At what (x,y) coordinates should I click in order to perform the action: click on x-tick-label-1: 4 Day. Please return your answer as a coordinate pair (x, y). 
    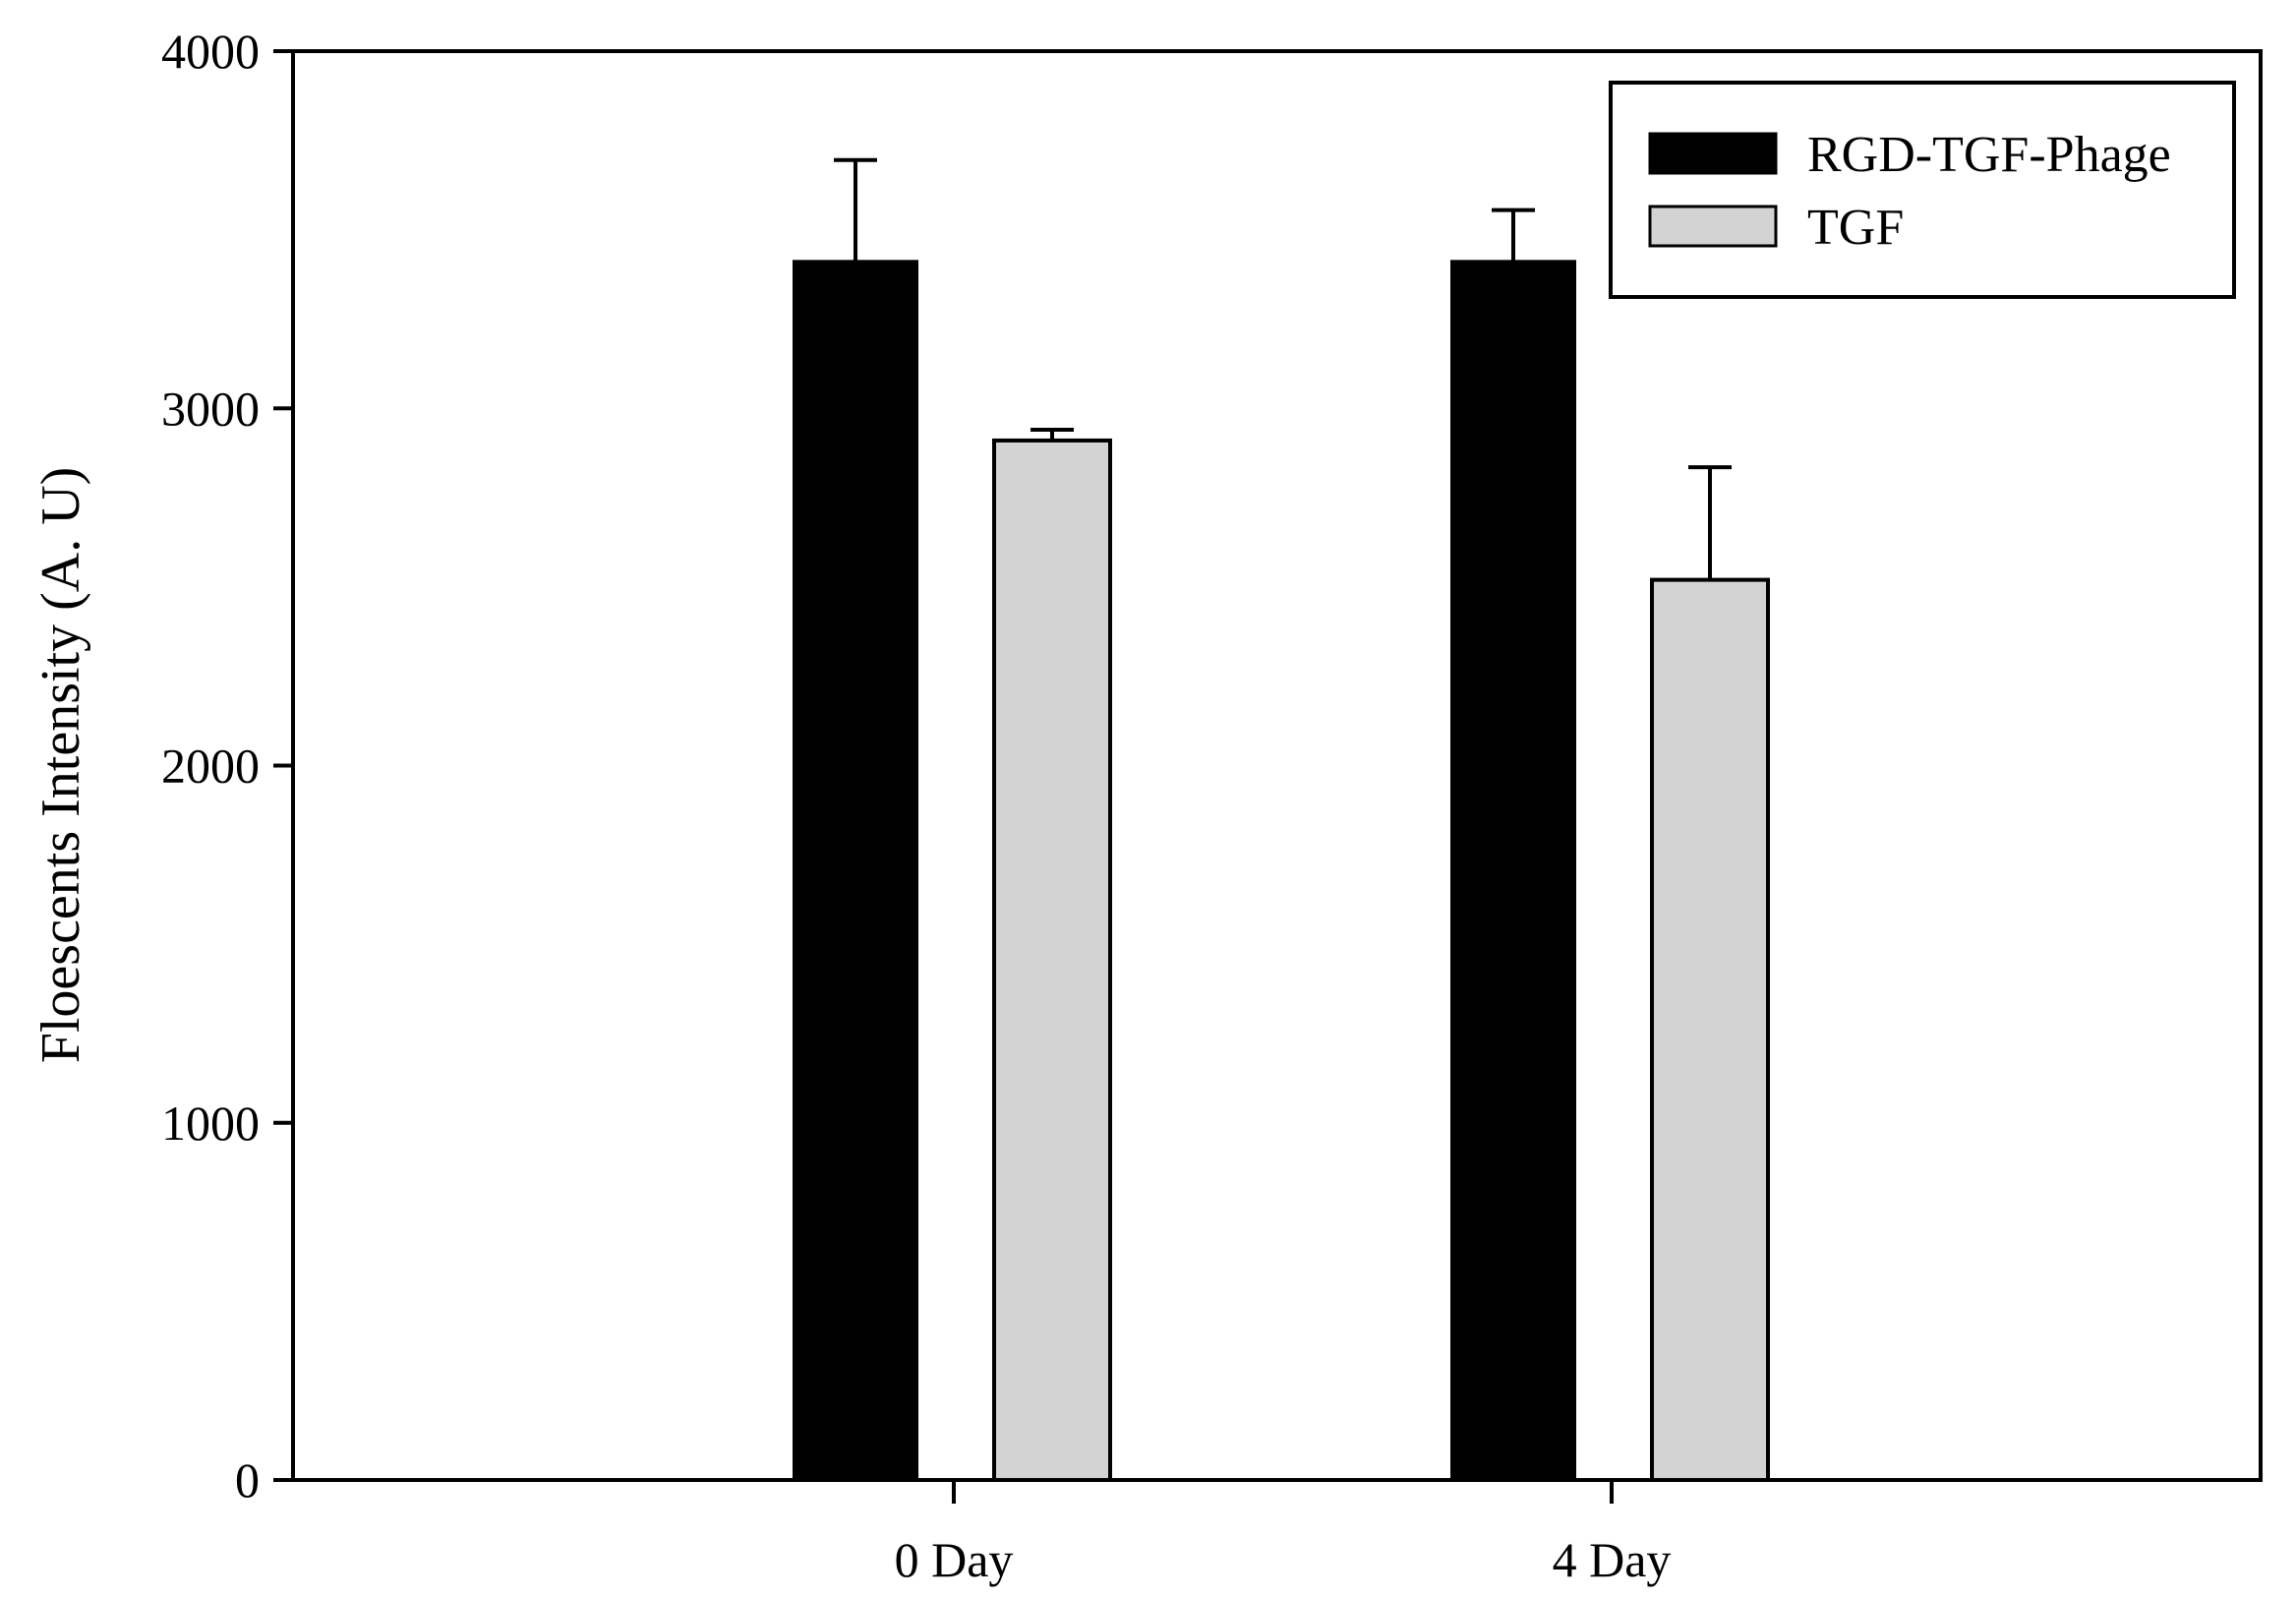
    Looking at the image, I should click on (1612, 1559).